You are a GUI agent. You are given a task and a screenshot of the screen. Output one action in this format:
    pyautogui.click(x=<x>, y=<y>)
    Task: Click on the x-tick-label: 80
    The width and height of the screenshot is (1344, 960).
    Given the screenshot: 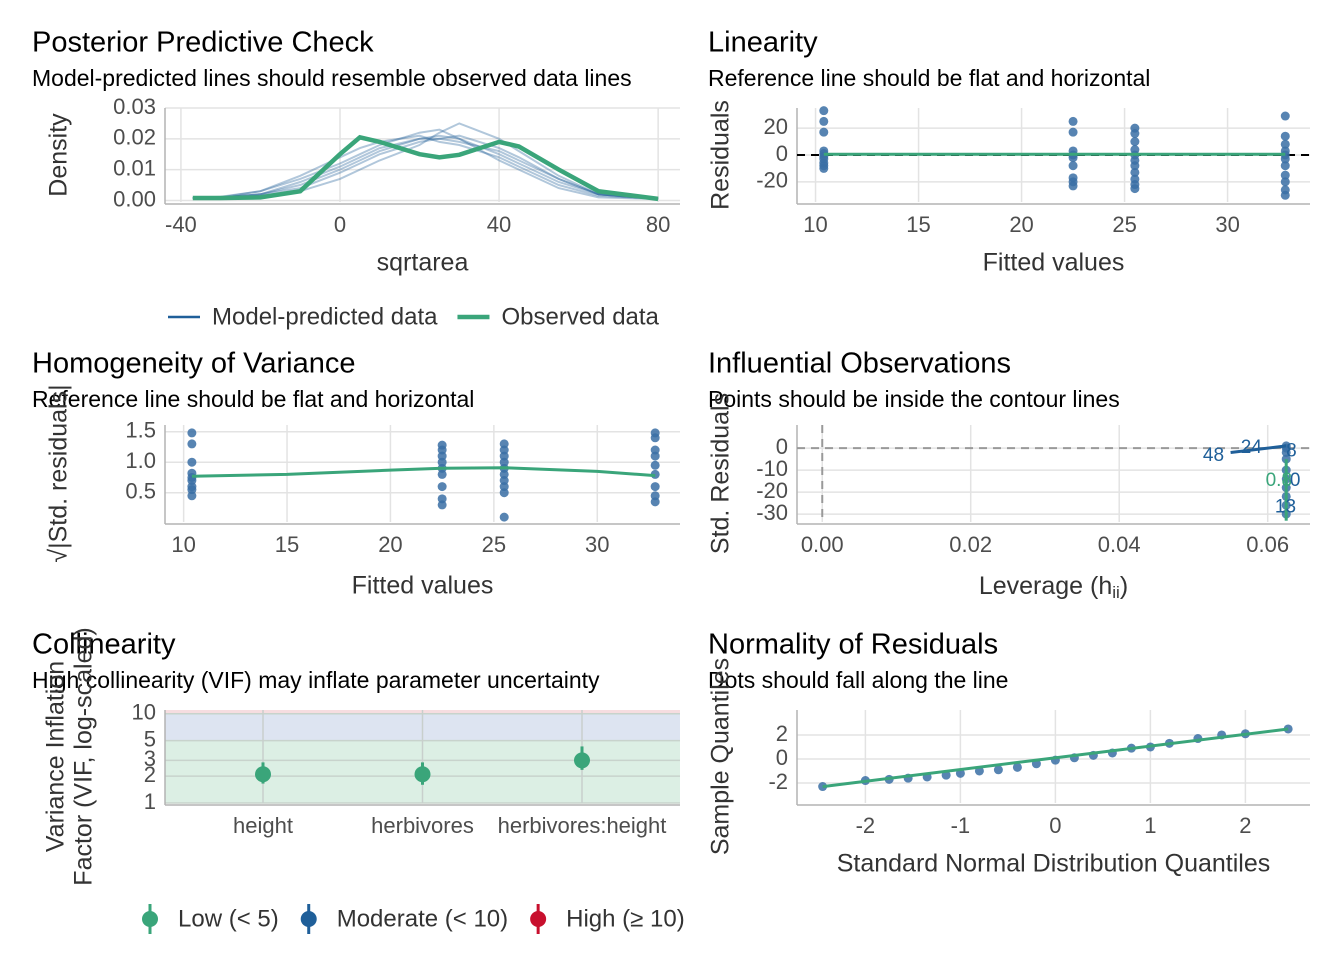 What is the action you would take?
    pyautogui.click(x=658, y=224)
    